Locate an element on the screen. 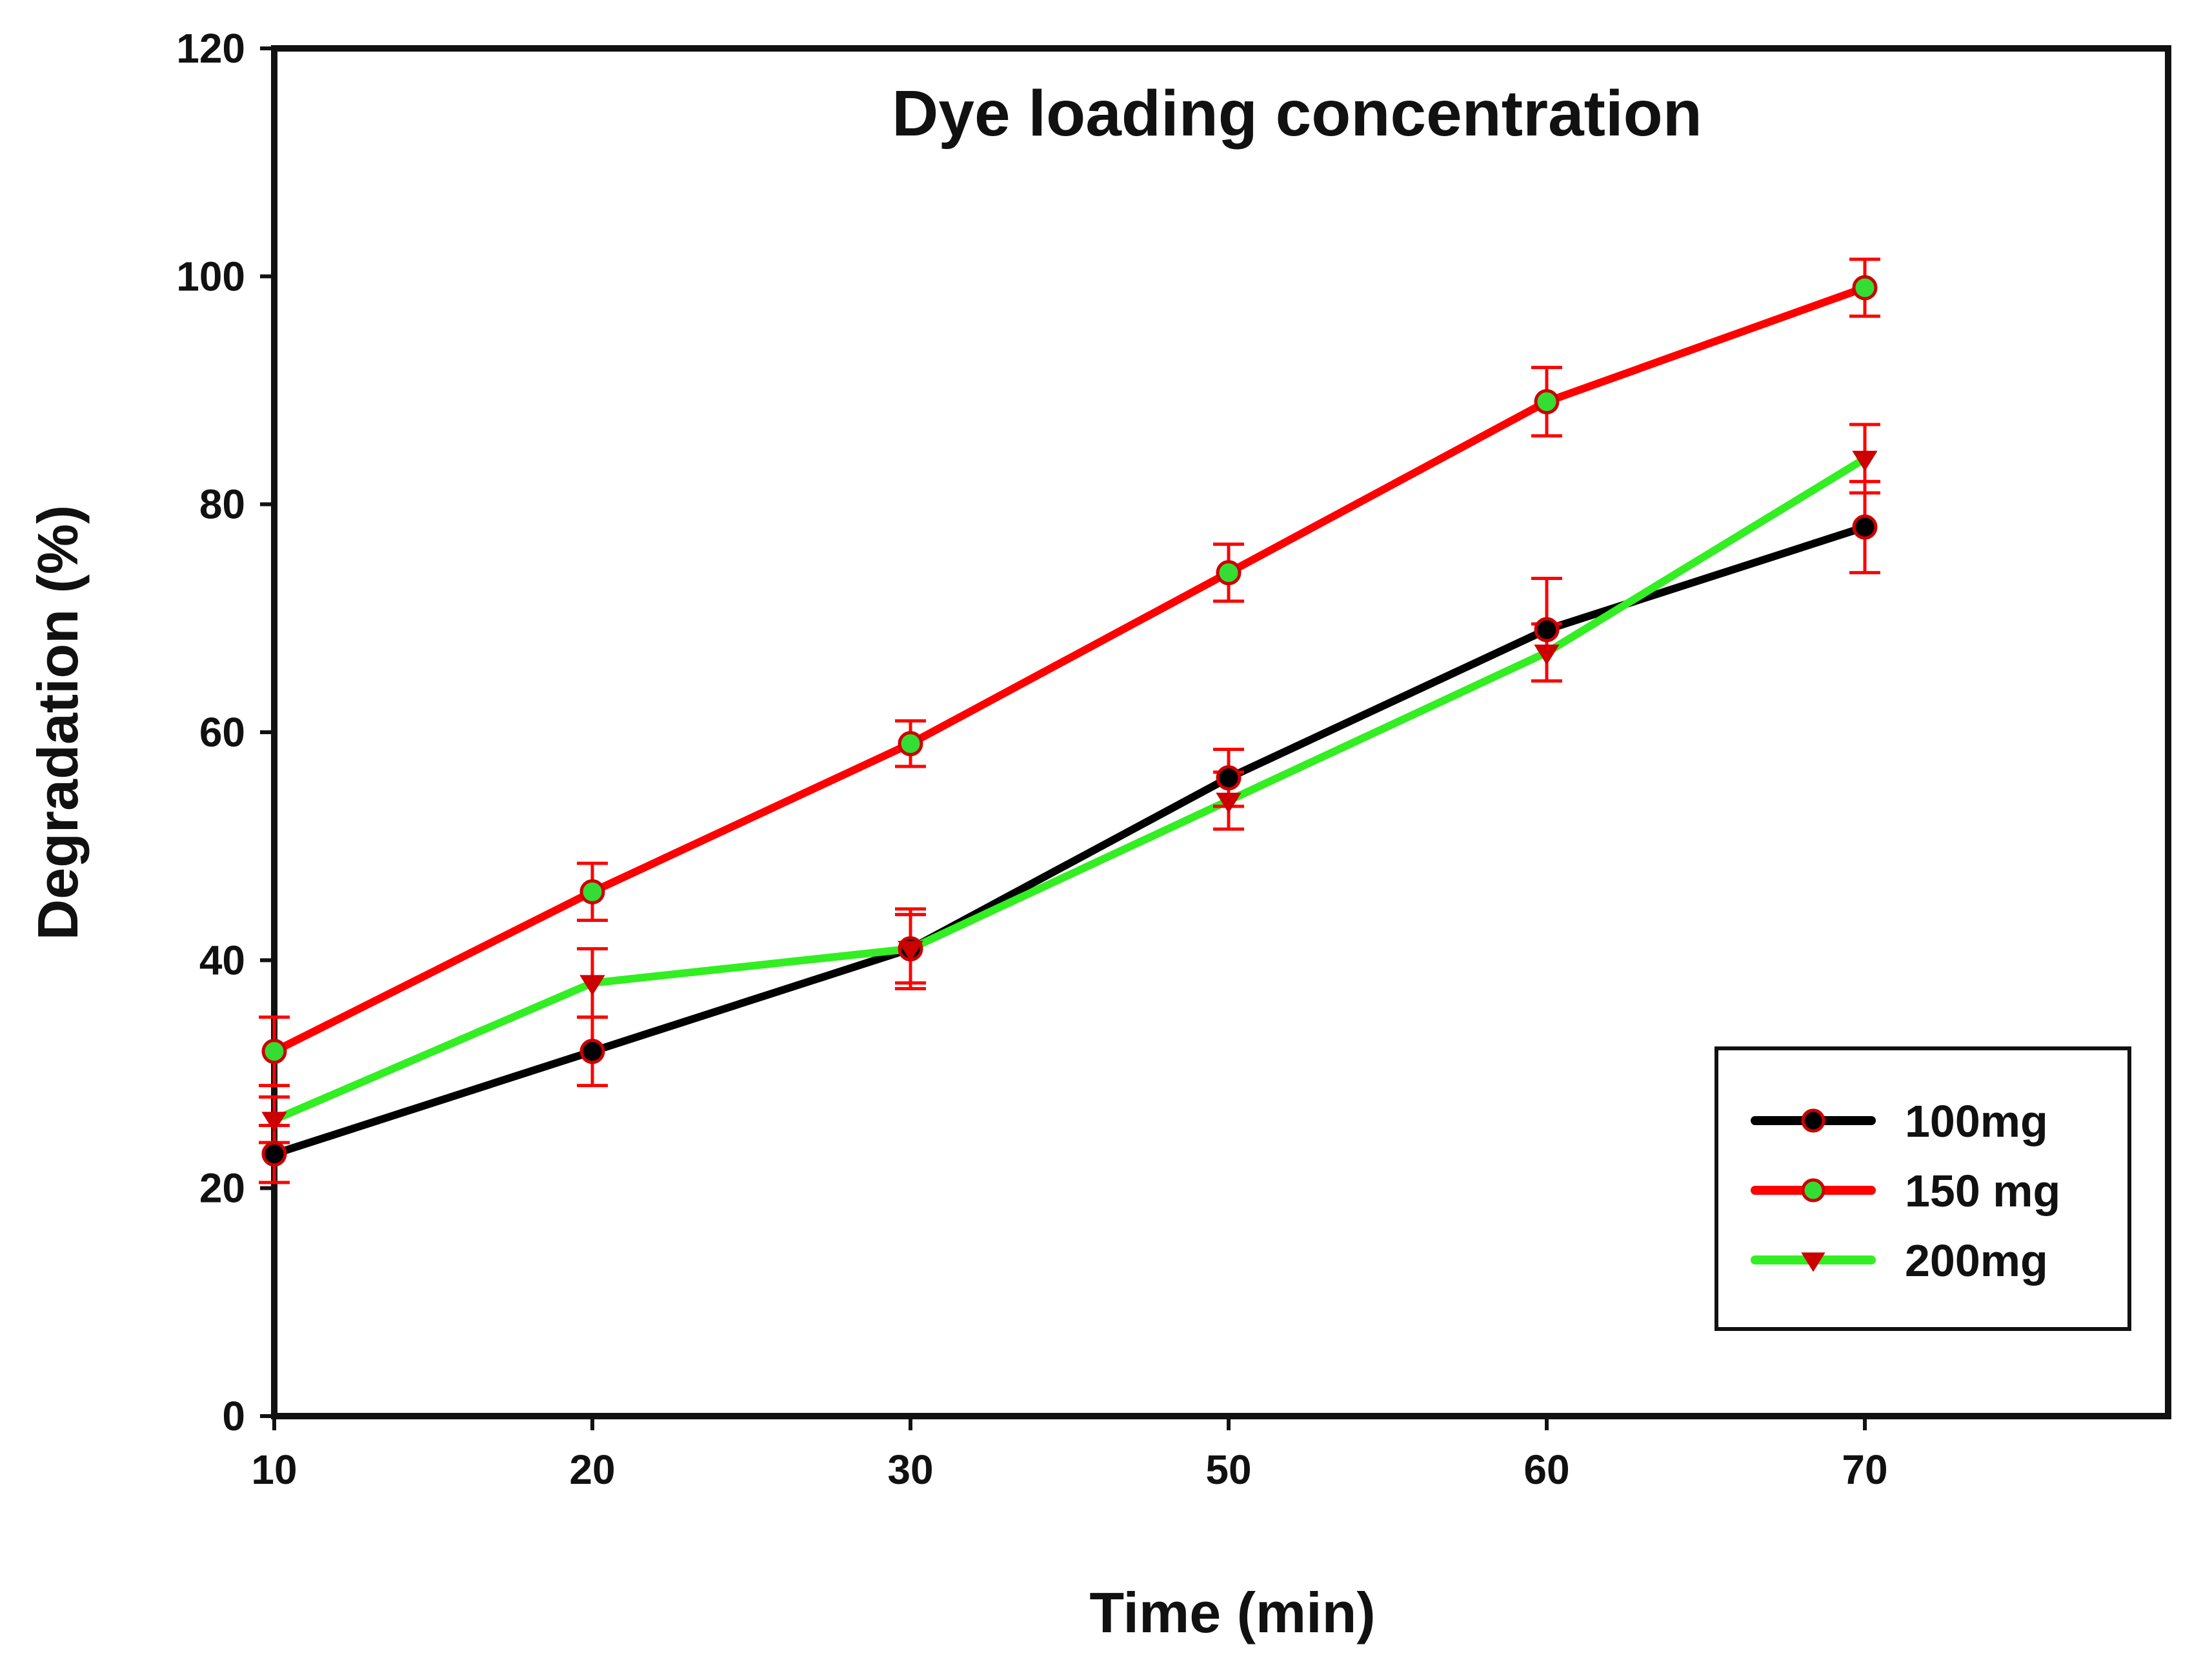 Image resolution: width=2212 pixels, height=1669 pixels. y-tick-label-60: 60 is located at coordinates (222, 732).